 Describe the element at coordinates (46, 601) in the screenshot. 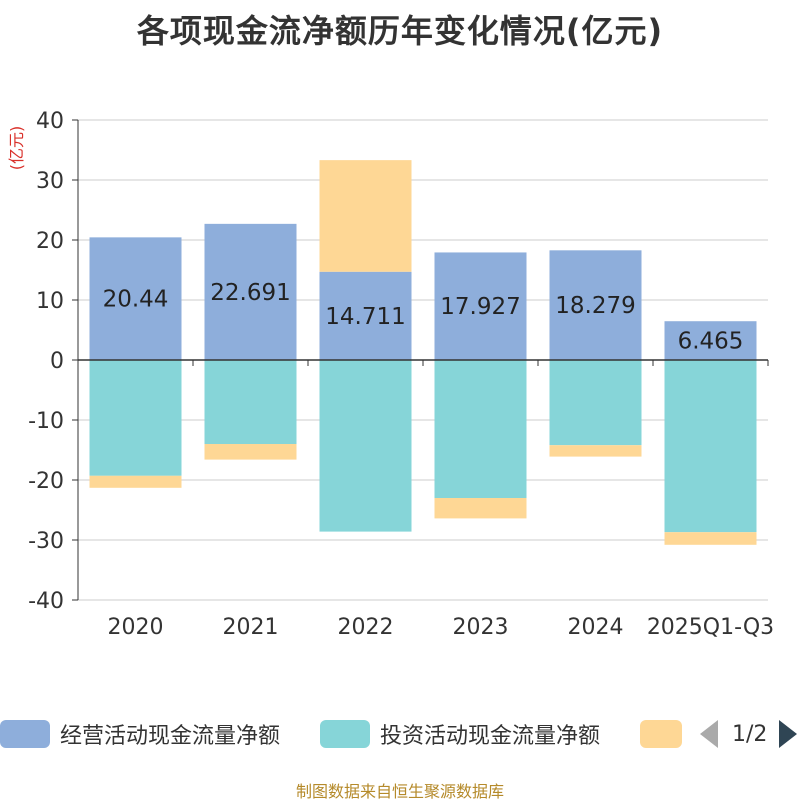

I see `y-tick-label: -40` at that location.